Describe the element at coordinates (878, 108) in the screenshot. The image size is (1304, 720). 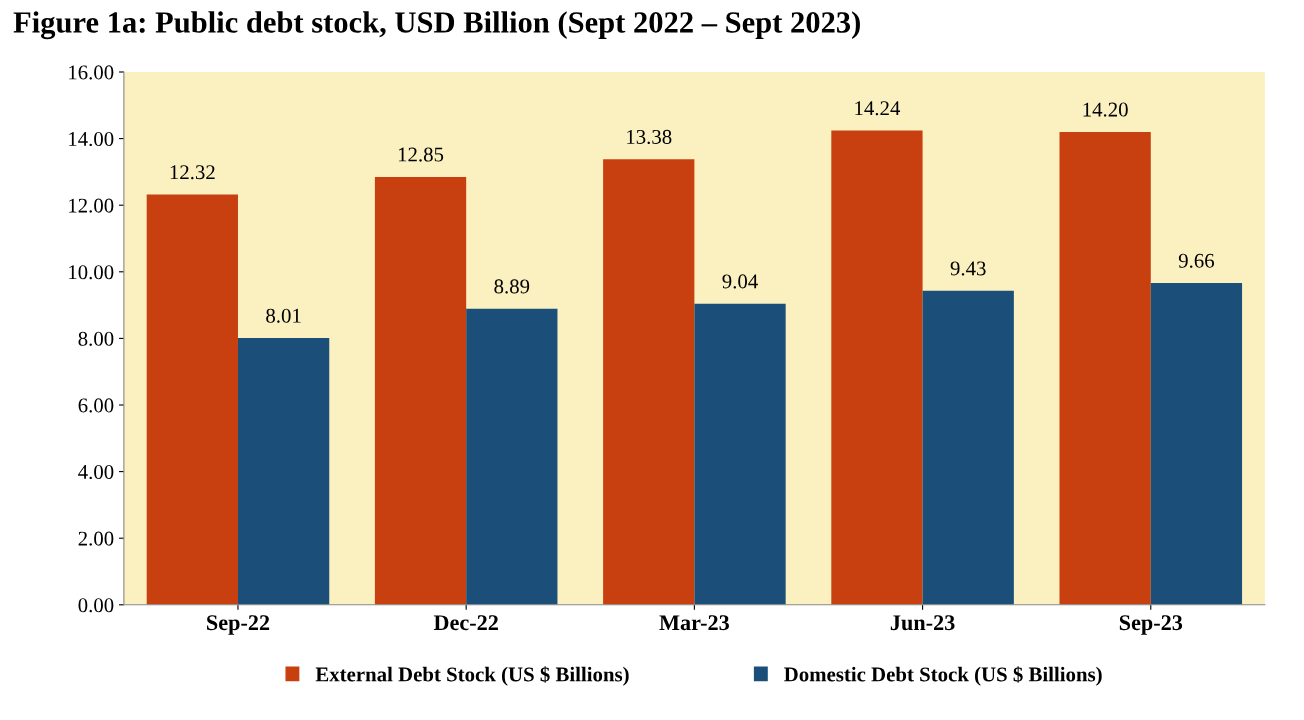
I see `data-label: 14.24` at that location.